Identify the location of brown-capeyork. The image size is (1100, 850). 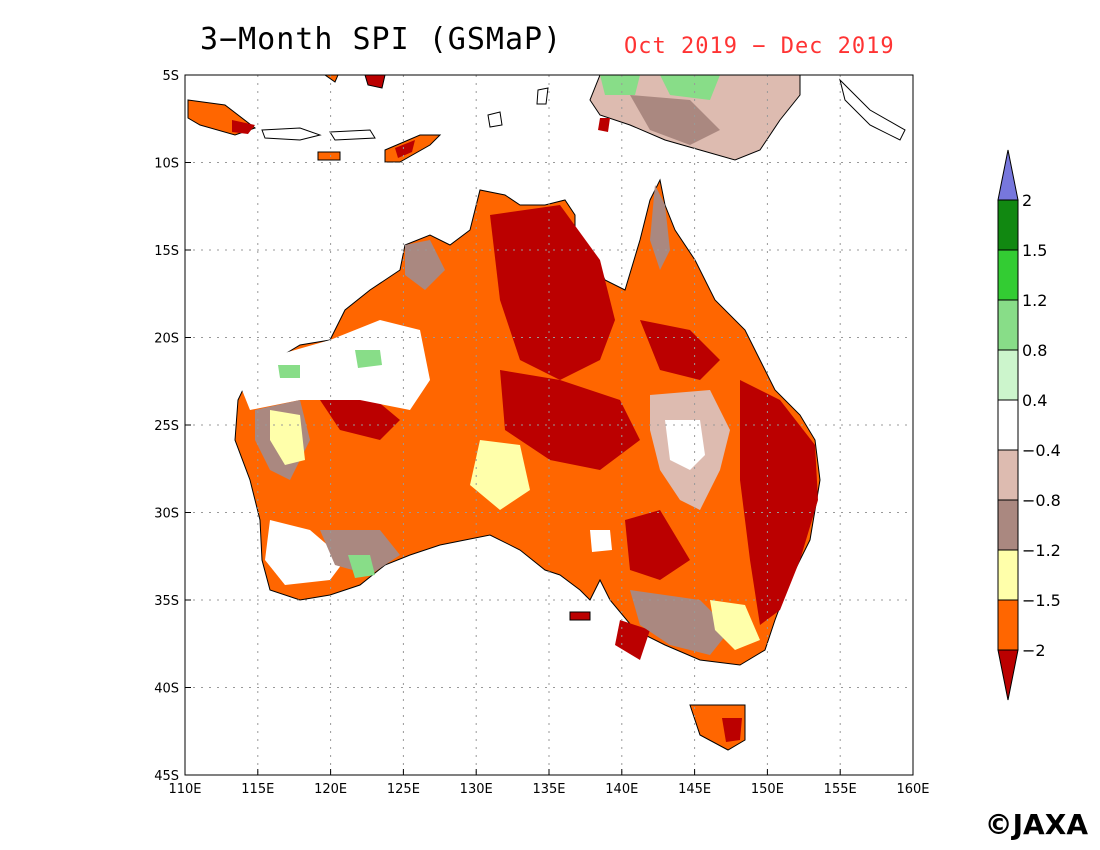
(660, 227).